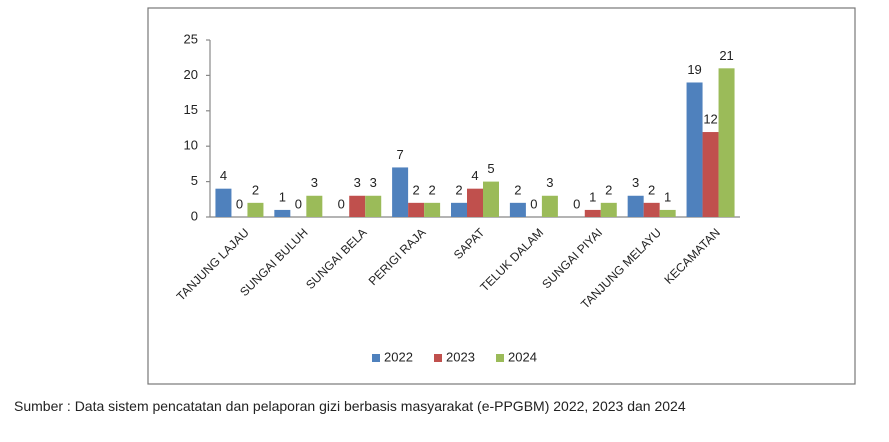 This screenshot has height=442, width=889. I want to click on legend-label: 2024, so click(522, 356).